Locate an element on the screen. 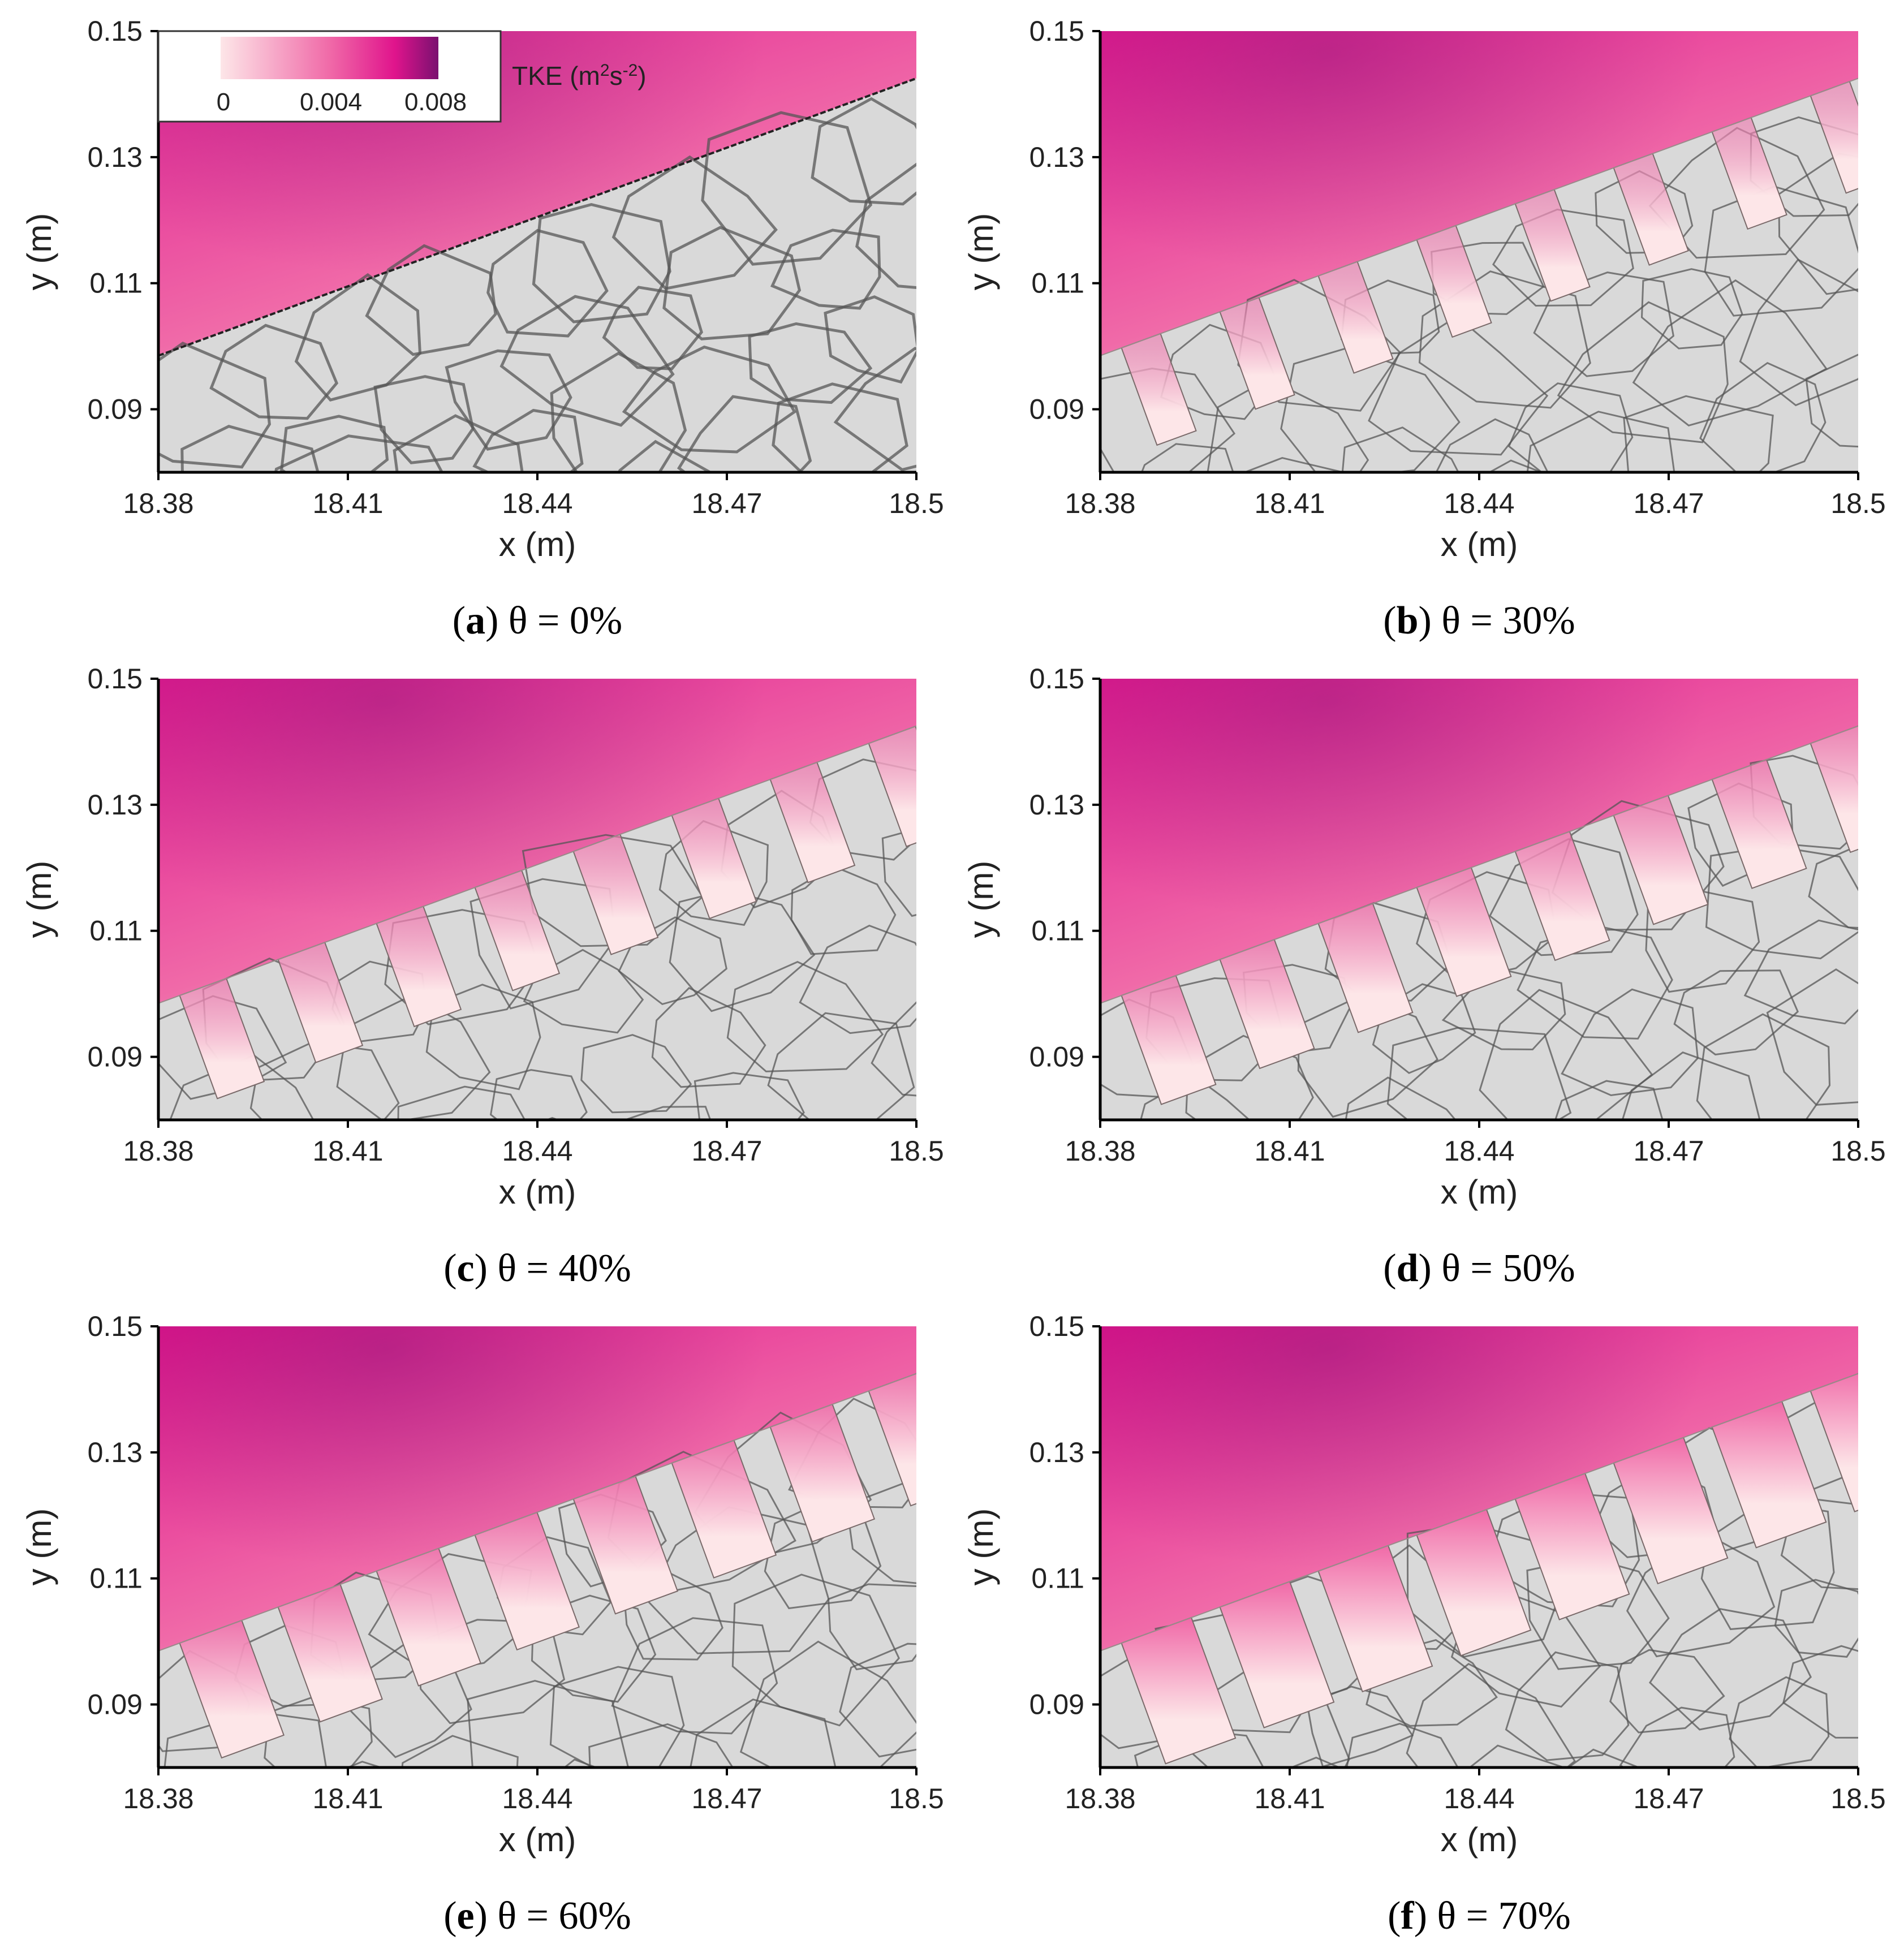 The height and width of the screenshot is (1953, 1904). caption-letter: f is located at coordinates (1407, 1916).